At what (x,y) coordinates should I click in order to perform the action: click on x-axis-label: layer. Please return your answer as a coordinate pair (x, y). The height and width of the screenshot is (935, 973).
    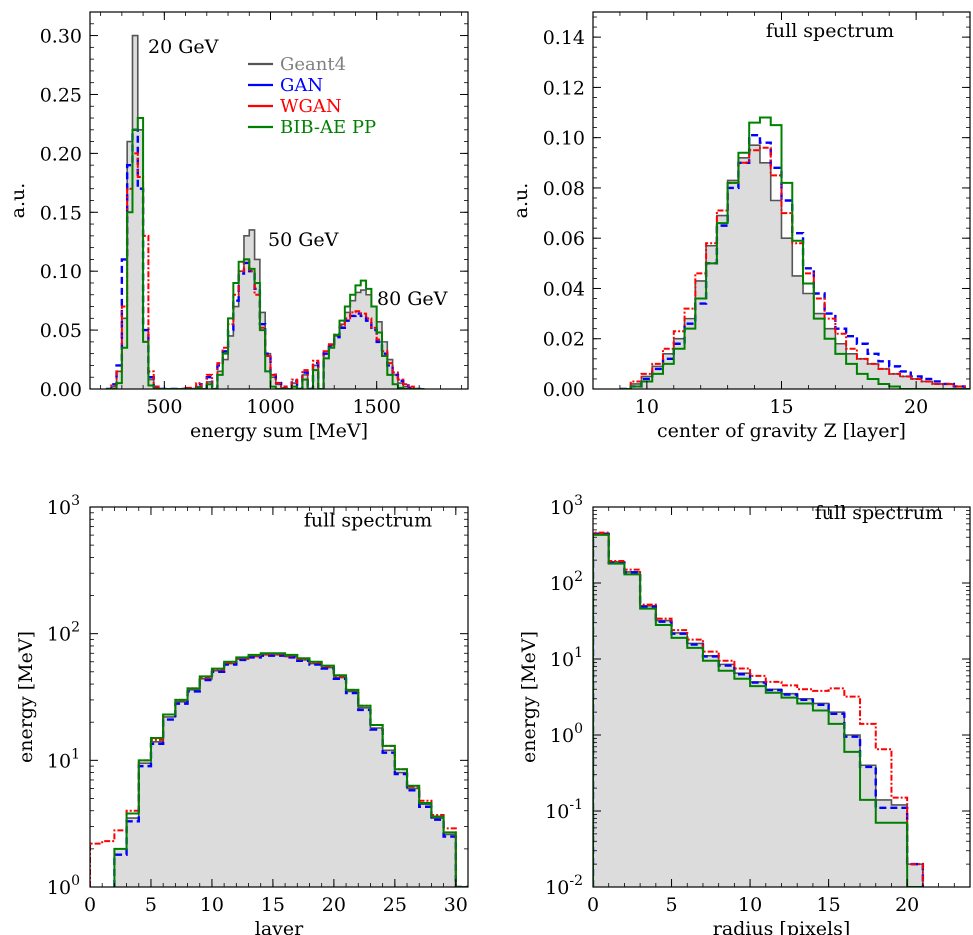
    Looking at the image, I should click on (279, 926).